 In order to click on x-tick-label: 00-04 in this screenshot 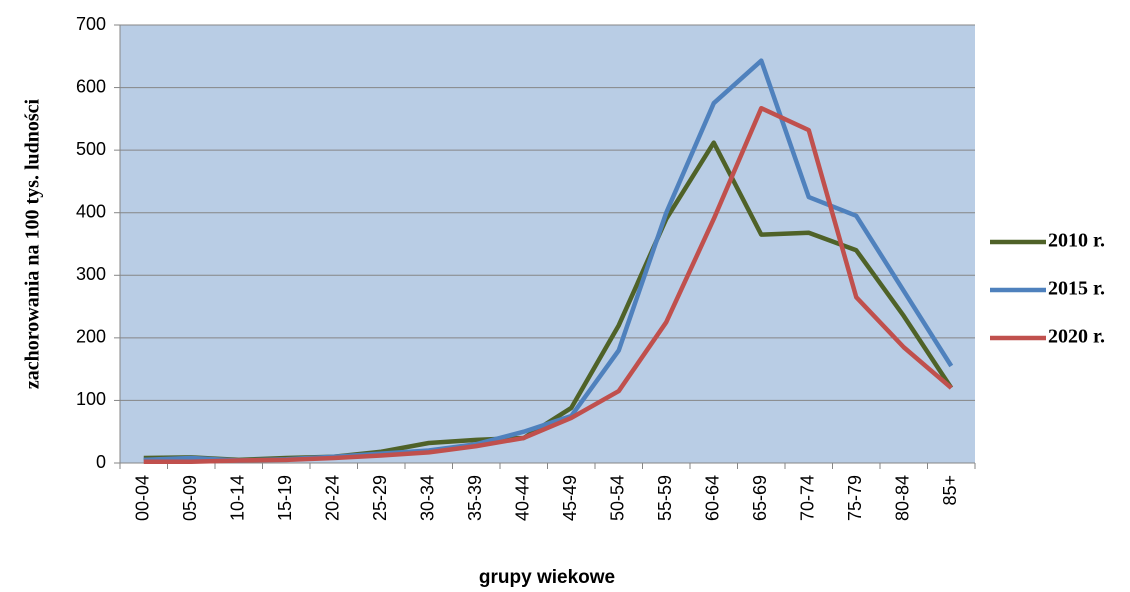, I will do `click(143, 498)`.